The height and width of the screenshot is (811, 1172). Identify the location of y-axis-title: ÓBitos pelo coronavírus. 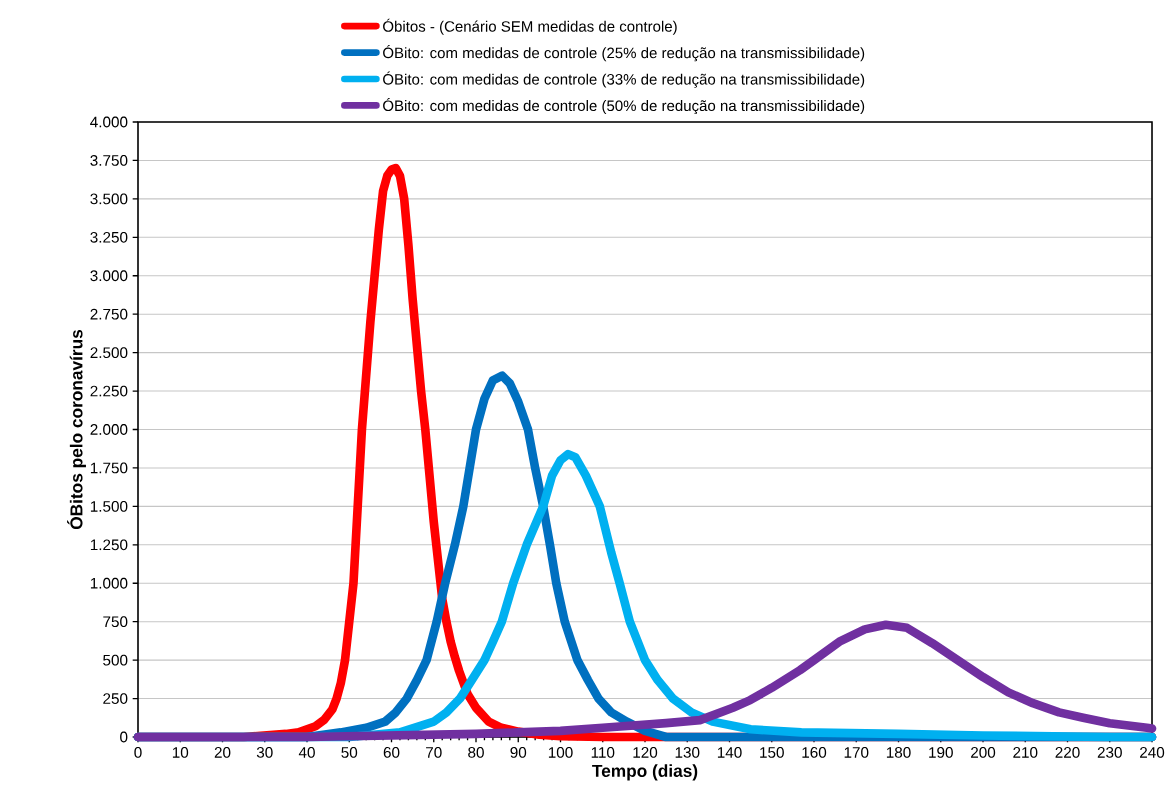
(76, 429).